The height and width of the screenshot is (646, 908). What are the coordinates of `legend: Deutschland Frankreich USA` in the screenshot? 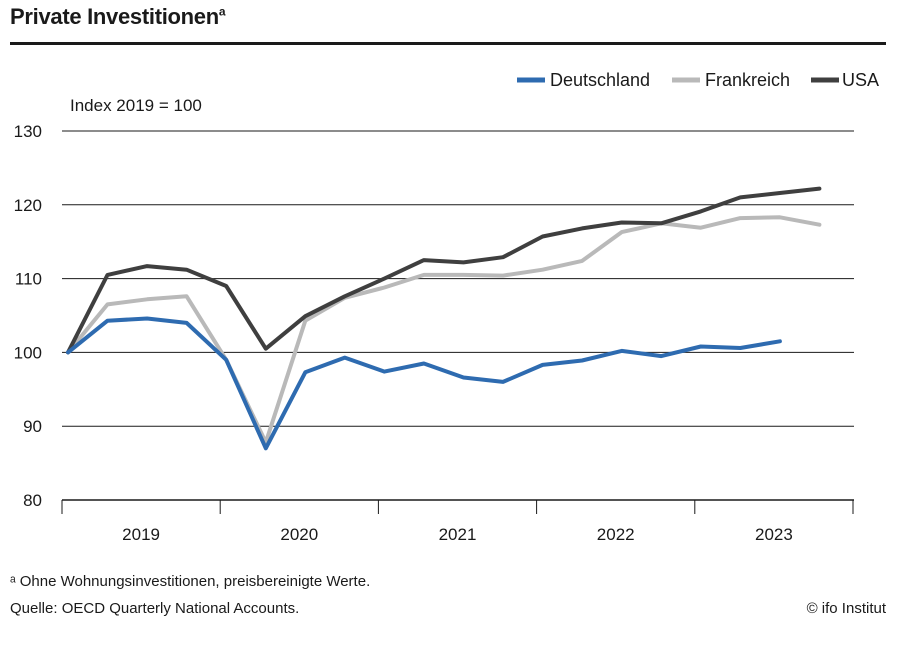 It's located at (698, 80).